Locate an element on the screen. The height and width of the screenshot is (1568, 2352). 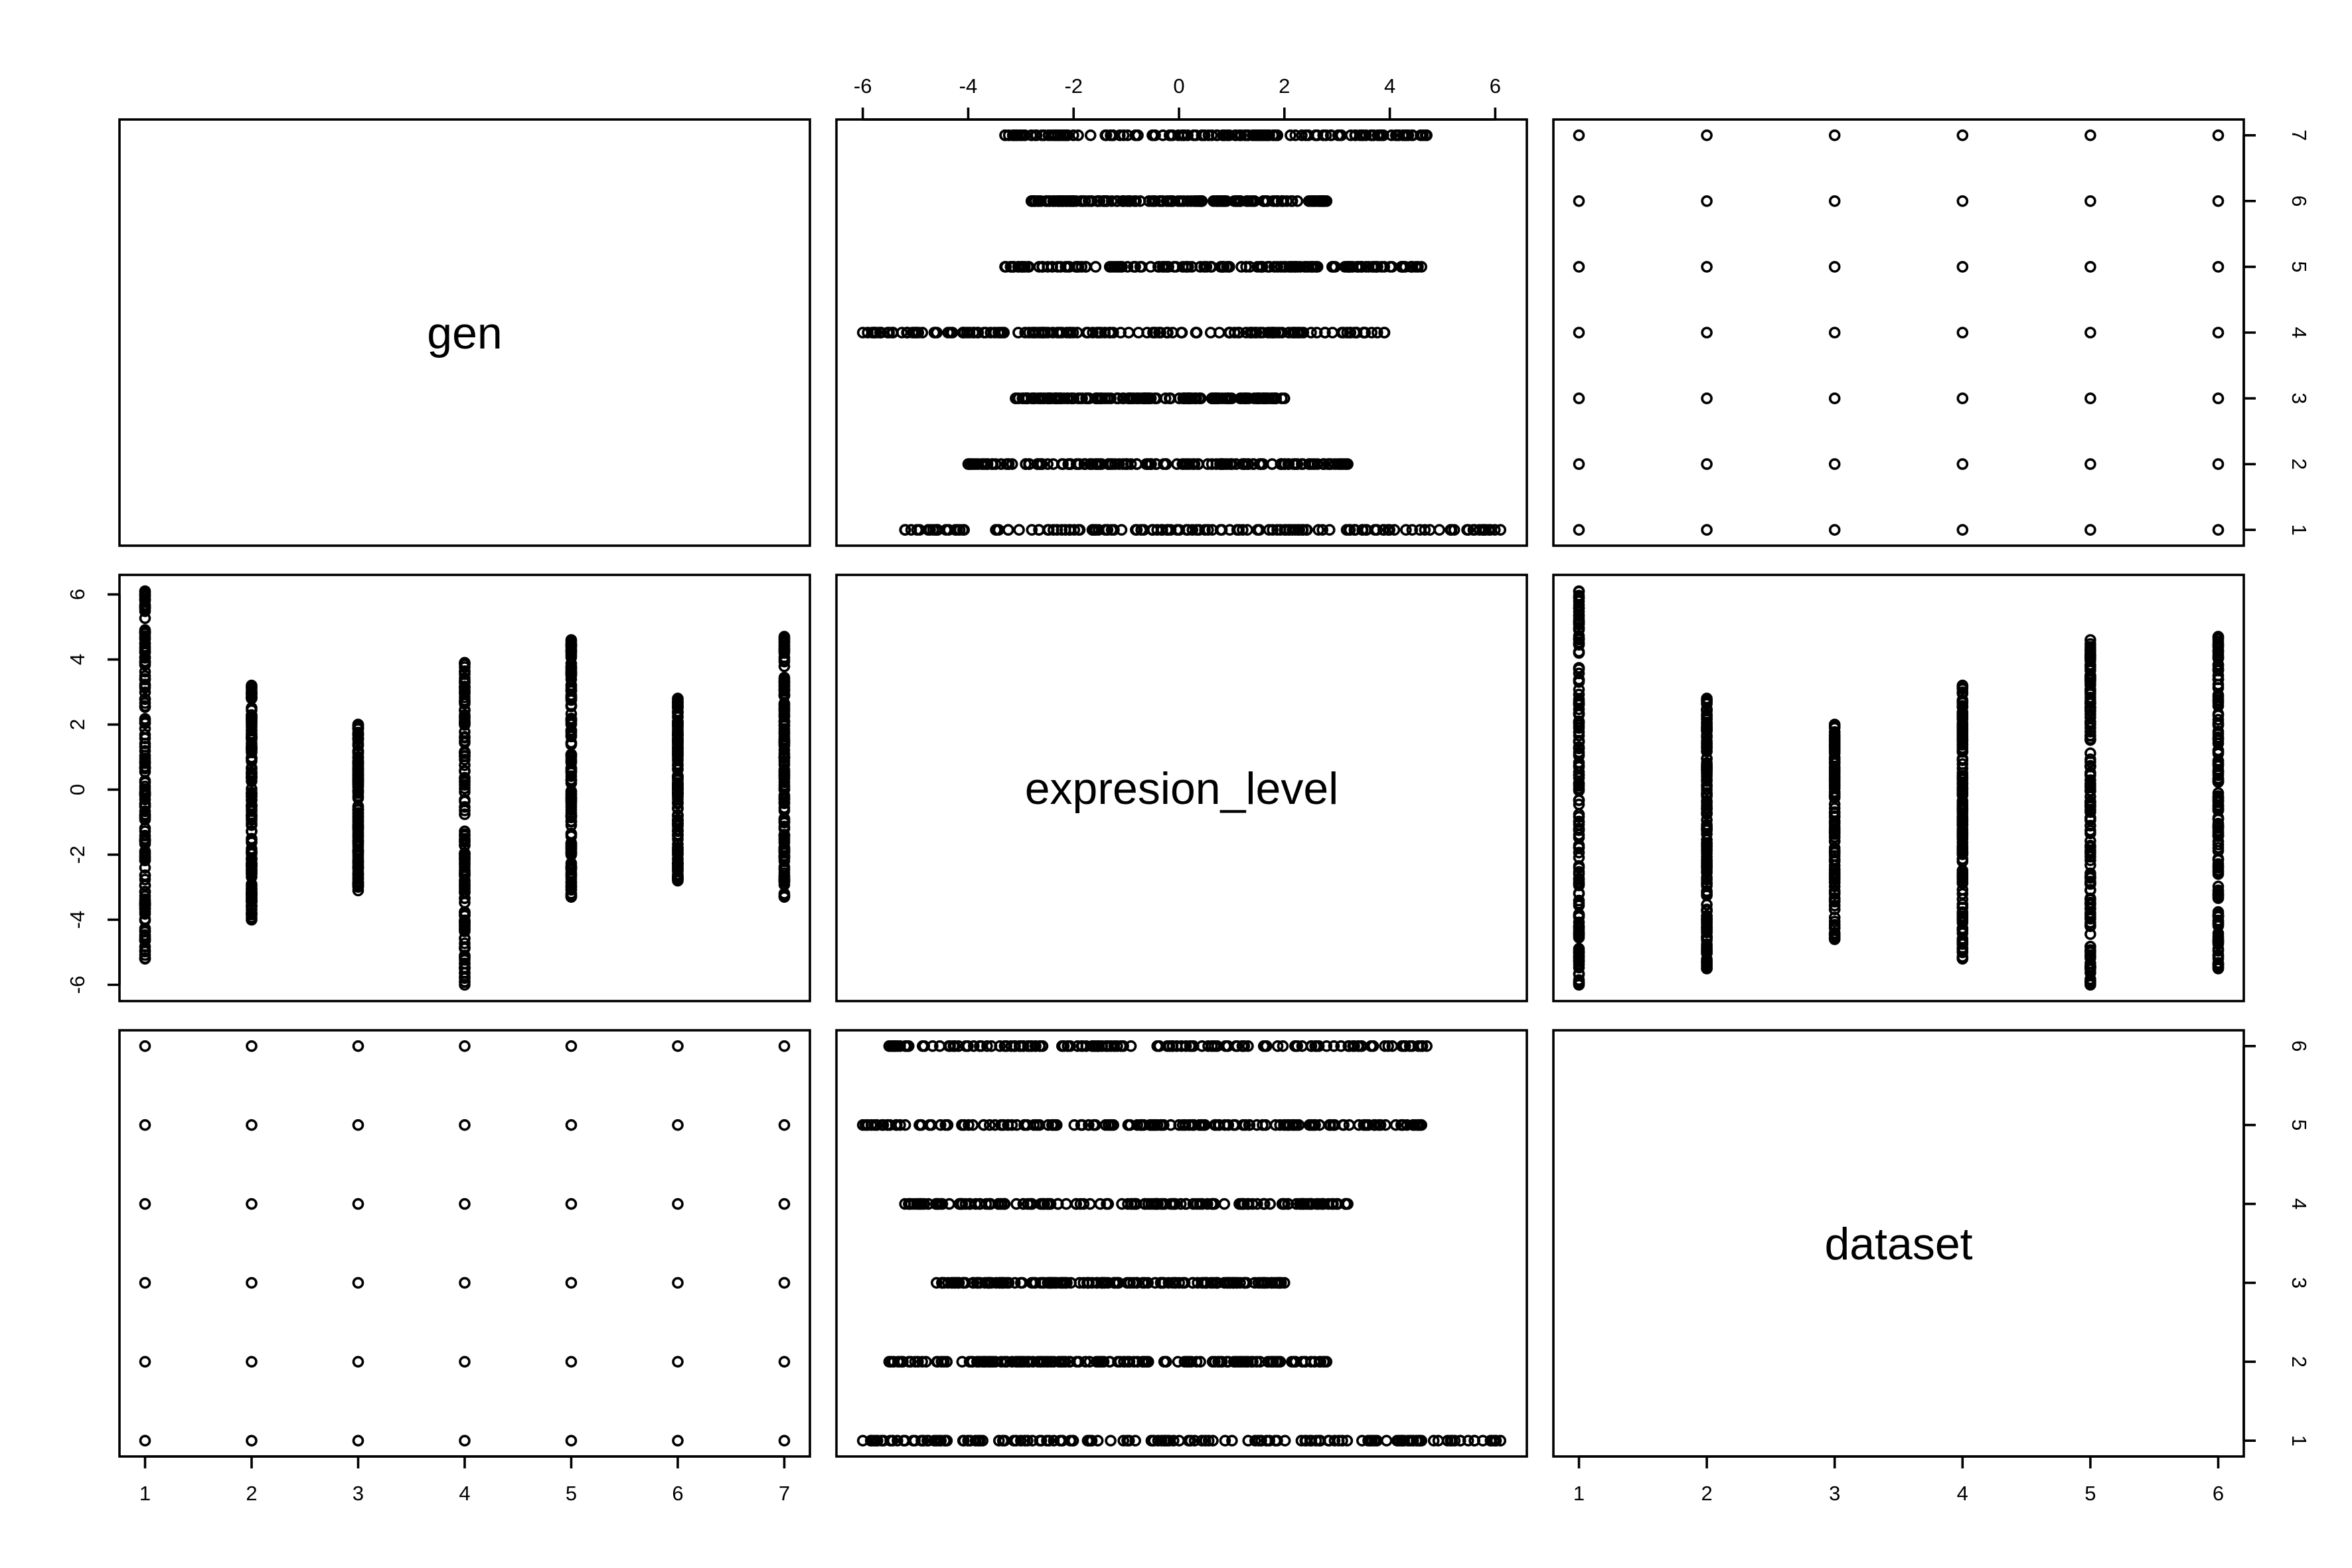
y-tick-label-dataset: 3 is located at coordinates (2300, 1283).